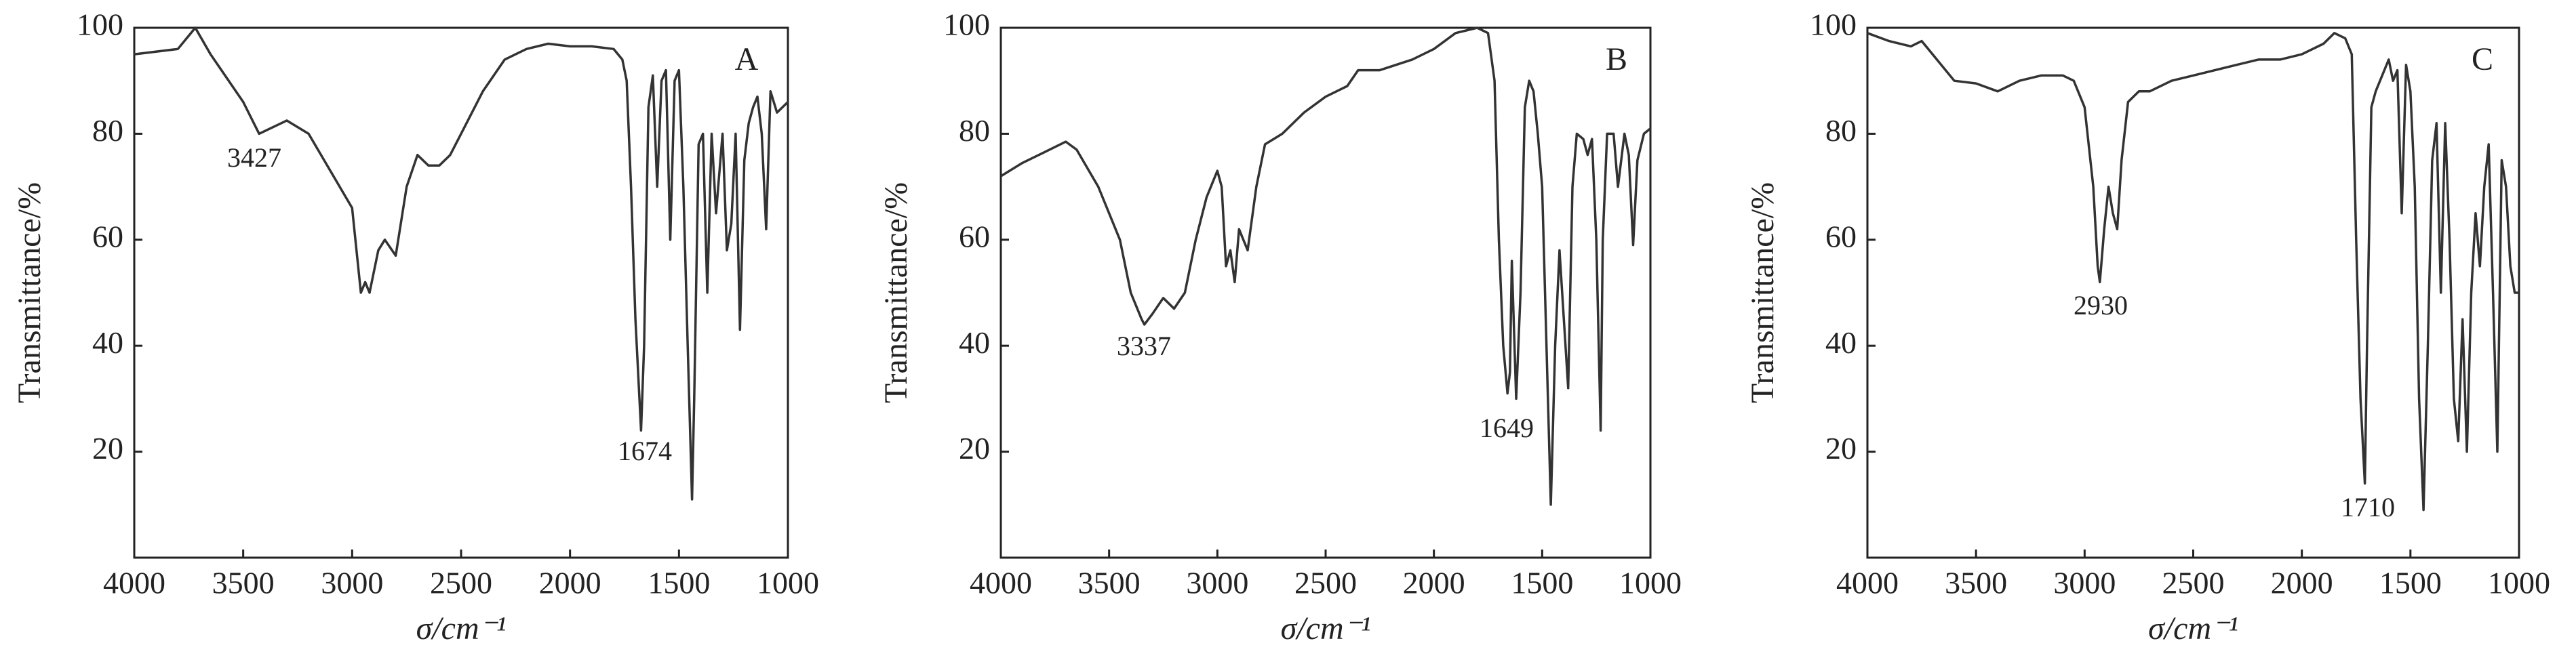  I want to click on peak-annotation: 1674, so click(645, 451).